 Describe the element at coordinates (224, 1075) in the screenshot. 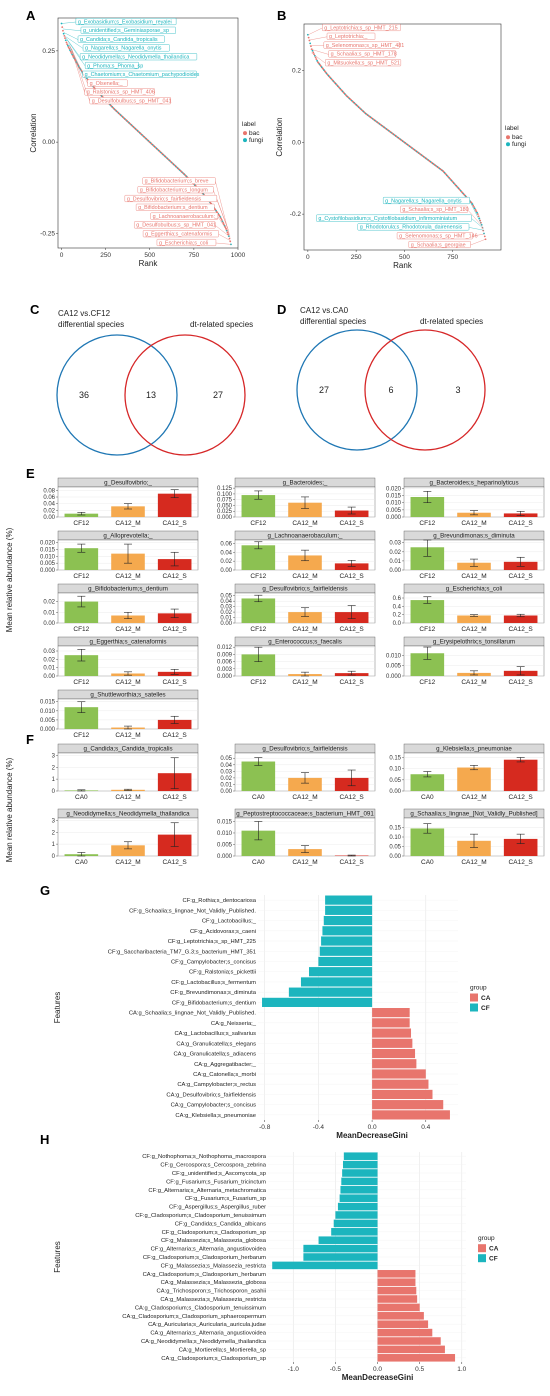

I see `feature-label: CA:g_Catonella;s_morbi` at that location.